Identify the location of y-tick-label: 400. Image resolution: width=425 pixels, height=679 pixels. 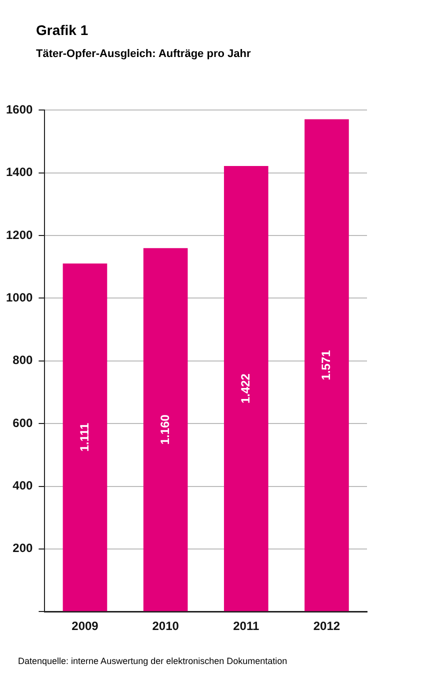
(23, 485).